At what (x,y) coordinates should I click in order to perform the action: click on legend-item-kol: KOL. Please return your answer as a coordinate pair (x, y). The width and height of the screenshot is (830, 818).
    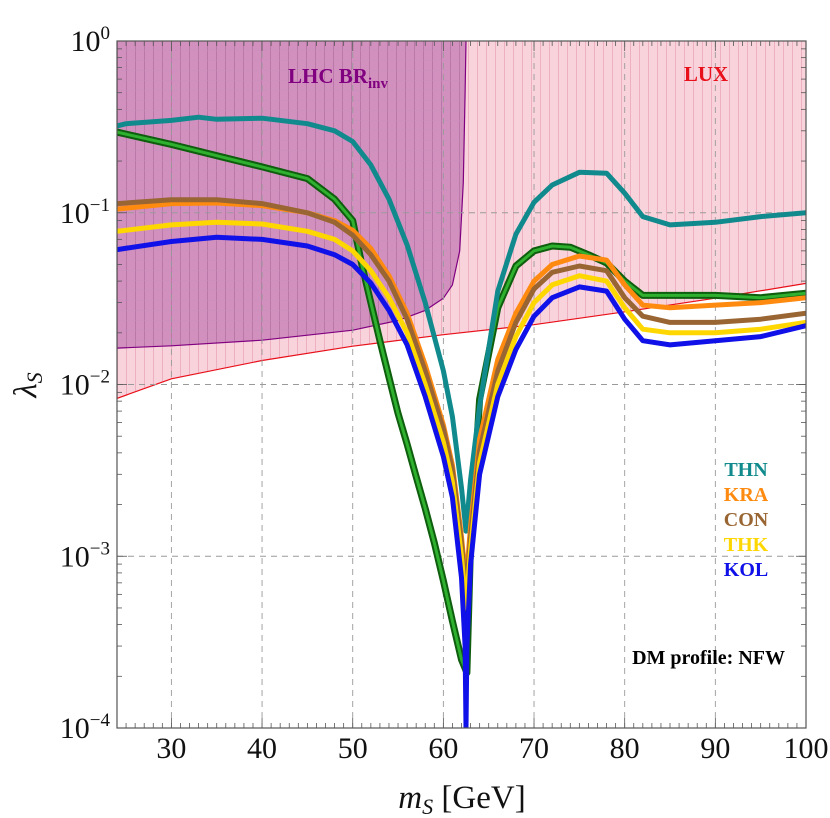
    Looking at the image, I should click on (746, 570).